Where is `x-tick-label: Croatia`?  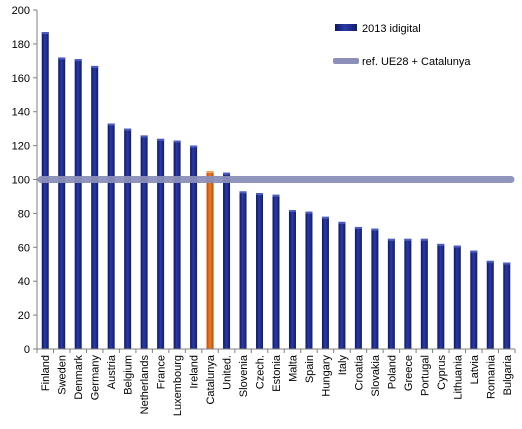
x-tick-label: Croatia is located at coordinates (359, 372).